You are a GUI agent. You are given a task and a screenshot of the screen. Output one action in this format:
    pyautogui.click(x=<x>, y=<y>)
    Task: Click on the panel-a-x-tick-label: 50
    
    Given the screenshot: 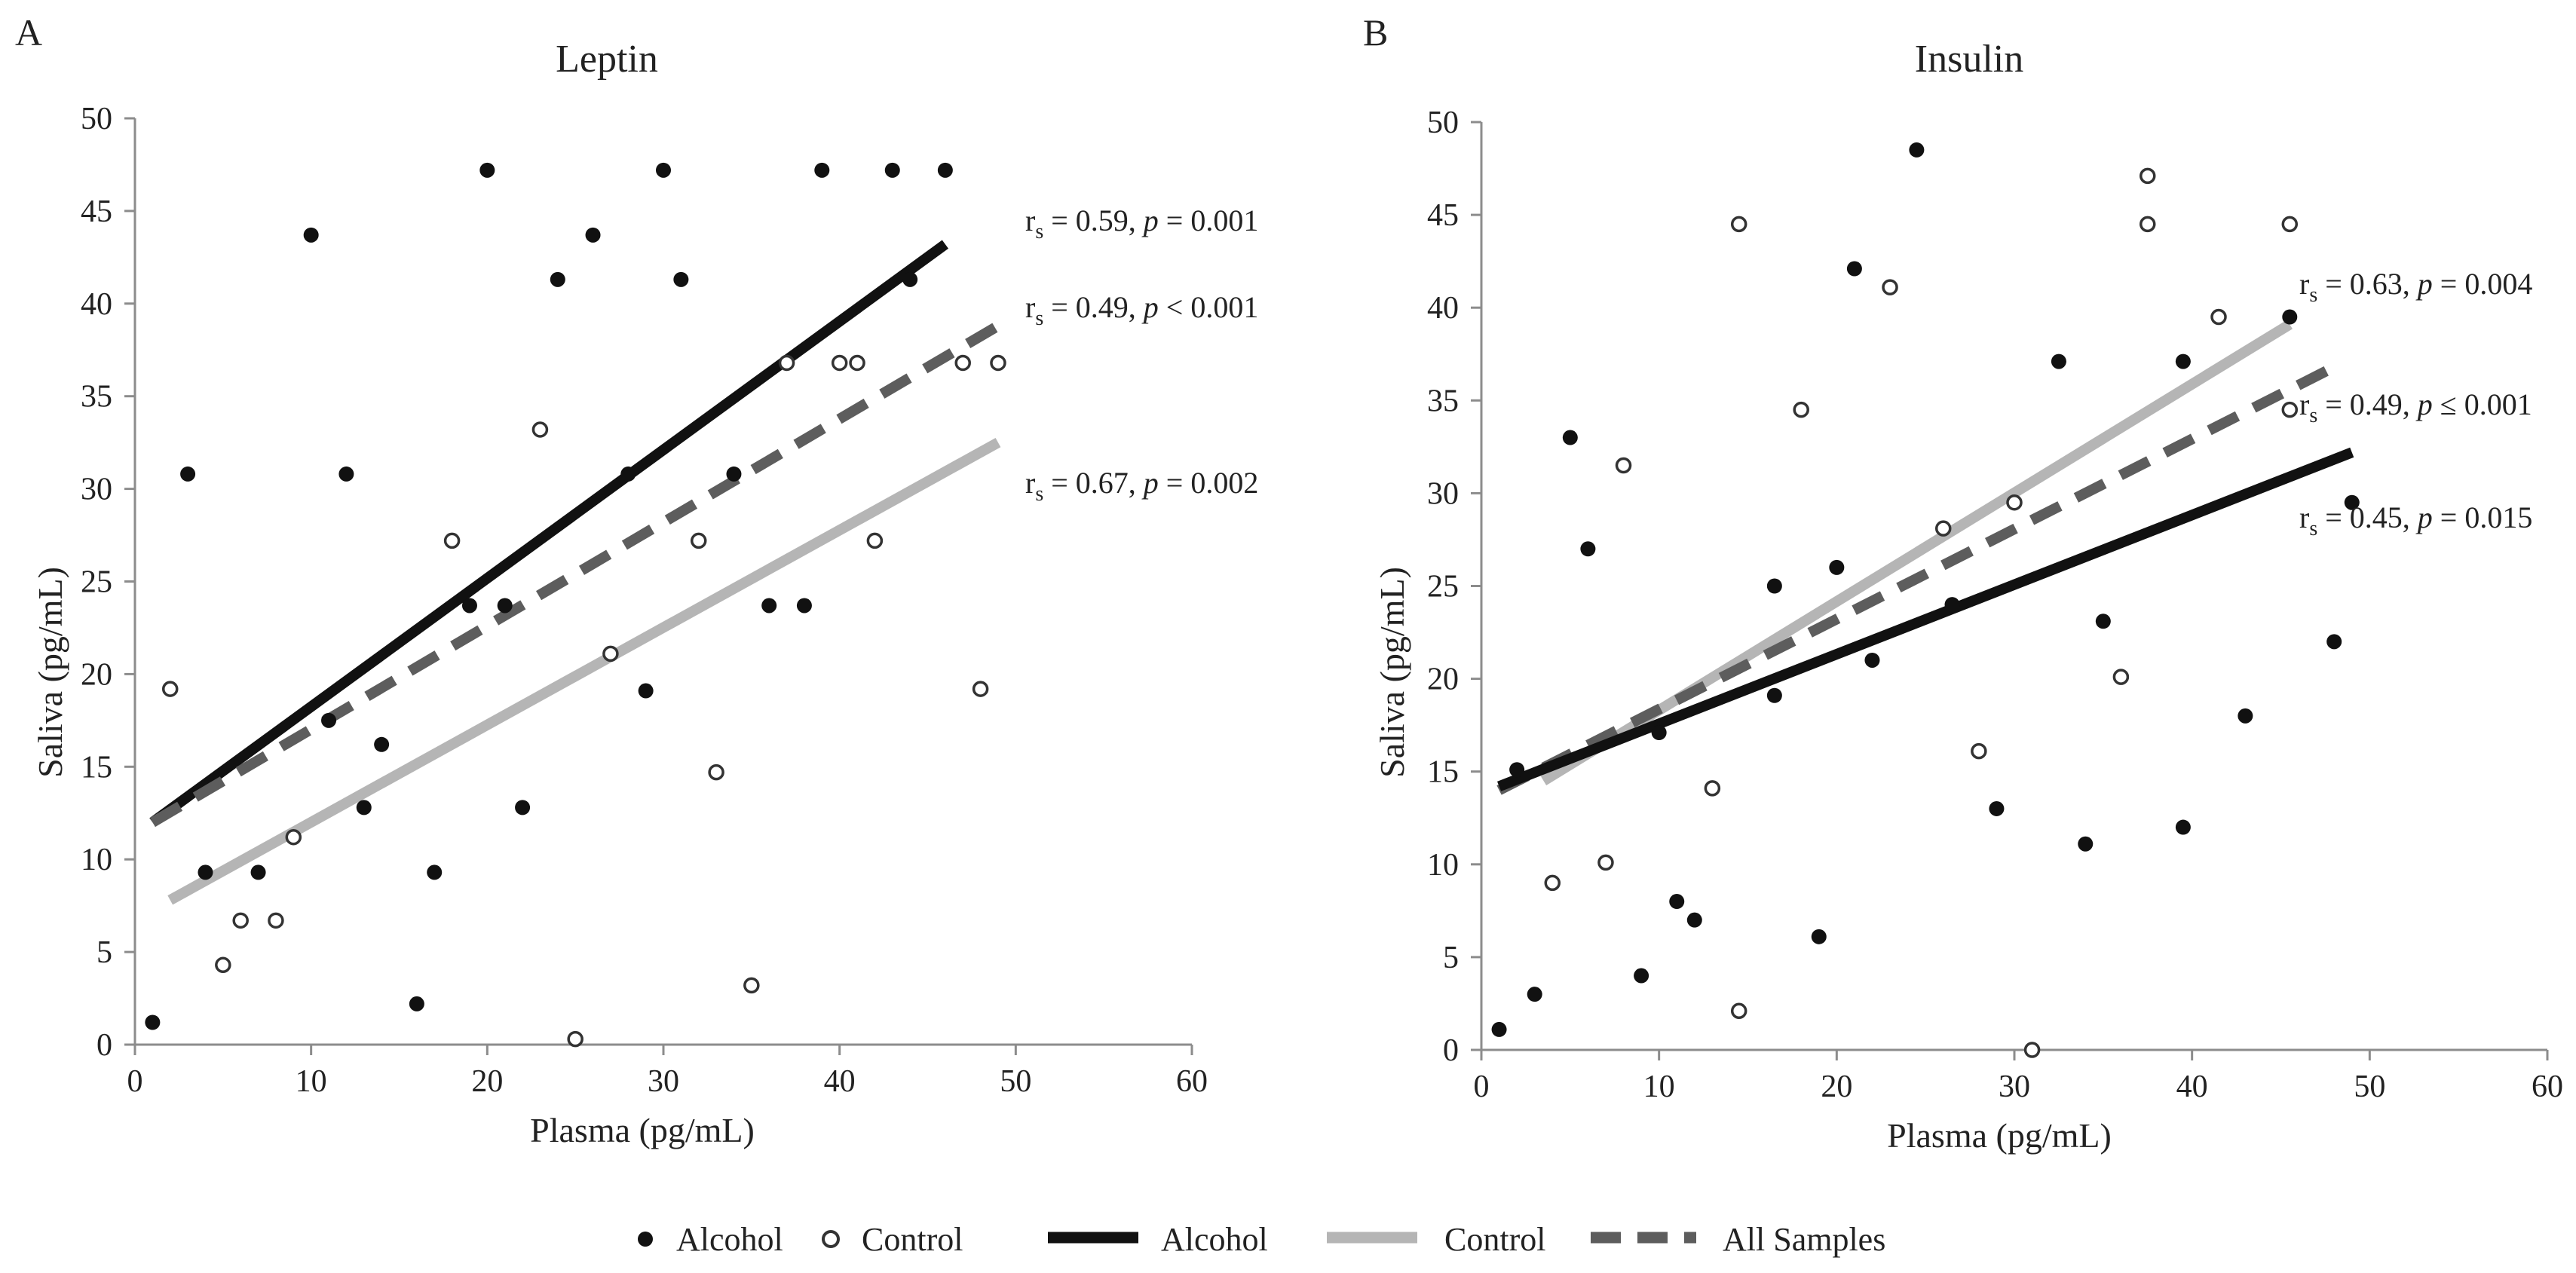 What is the action you would take?
    pyautogui.click(x=1015, y=1081)
    